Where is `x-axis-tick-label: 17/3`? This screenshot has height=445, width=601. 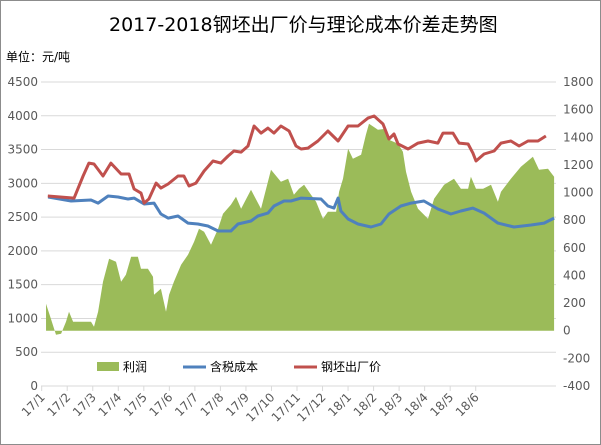 x-axis-tick-label: 17/3 is located at coordinates (84, 404).